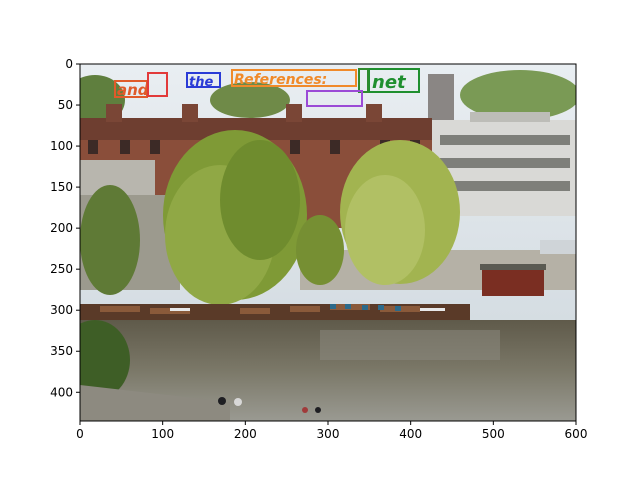  Describe the element at coordinates (162, 434) in the screenshot. I see `x-tick-label: 100` at that location.